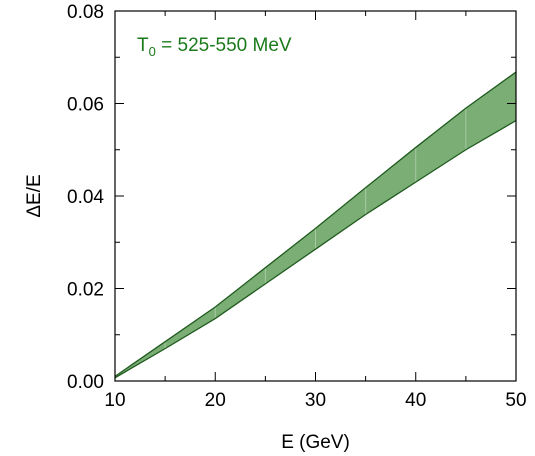  Describe the element at coordinates (143, 45) in the screenshot. I see `annotation-main: T` at that location.